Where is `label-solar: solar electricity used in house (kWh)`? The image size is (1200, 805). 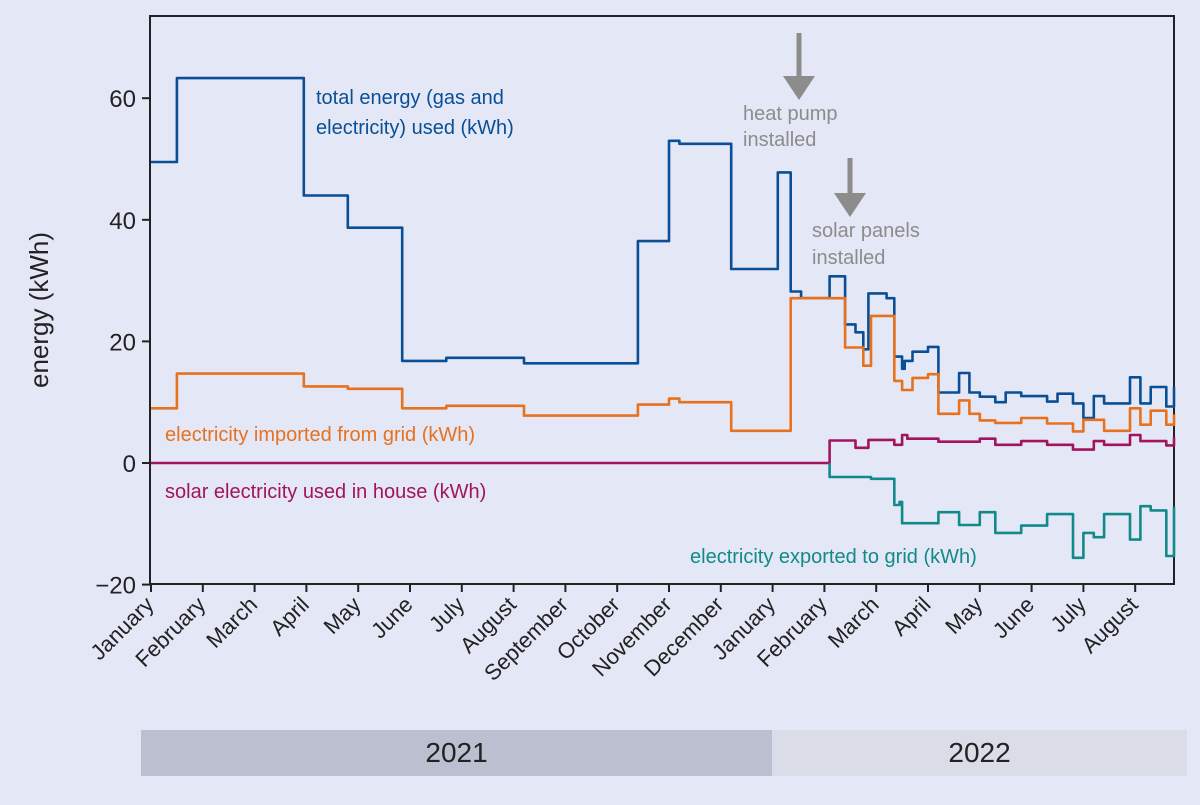
label-solar: solar electricity used in house (kWh) is located at coordinates (325, 492).